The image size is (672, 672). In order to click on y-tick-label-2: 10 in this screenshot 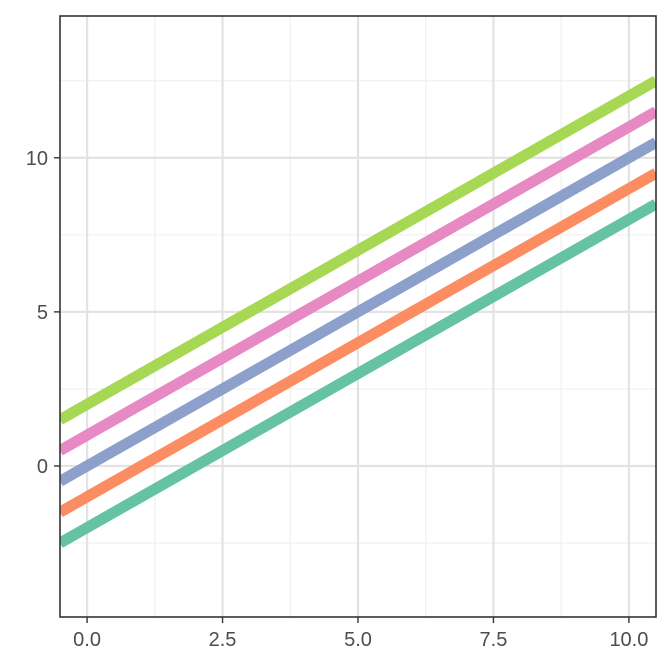, I will do `click(37, 159)`.